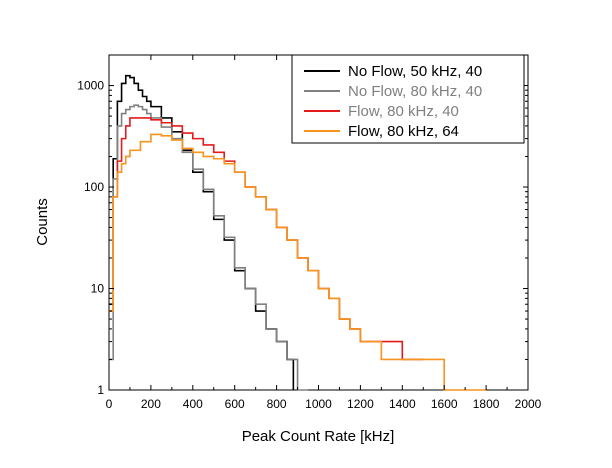  Describe the element at coordinates (528, 404) in the screenshot. I see `x-tick-label: 2000` at that location.